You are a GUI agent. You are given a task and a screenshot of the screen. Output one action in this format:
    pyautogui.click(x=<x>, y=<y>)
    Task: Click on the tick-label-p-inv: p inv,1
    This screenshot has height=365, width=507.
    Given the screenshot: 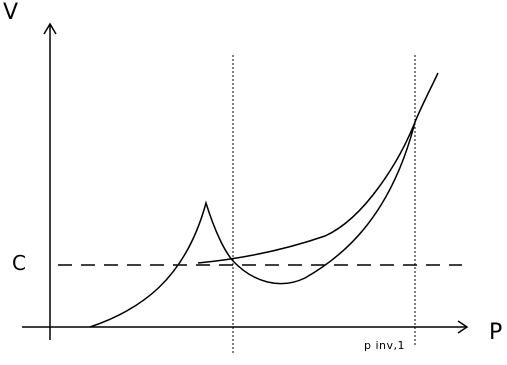 What is the action you would take?
    pyautogui.click(x=385, y=345)
    